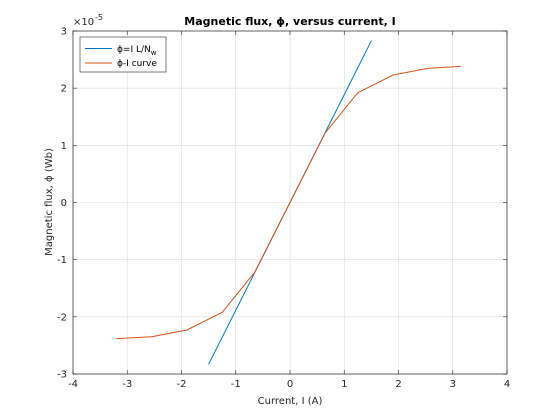  What do you see at coordinates (137, 64) in the screenshot?
I see `legend-label-phi-i-curve: ϕ-I curve` at bounding box center [137, 64].